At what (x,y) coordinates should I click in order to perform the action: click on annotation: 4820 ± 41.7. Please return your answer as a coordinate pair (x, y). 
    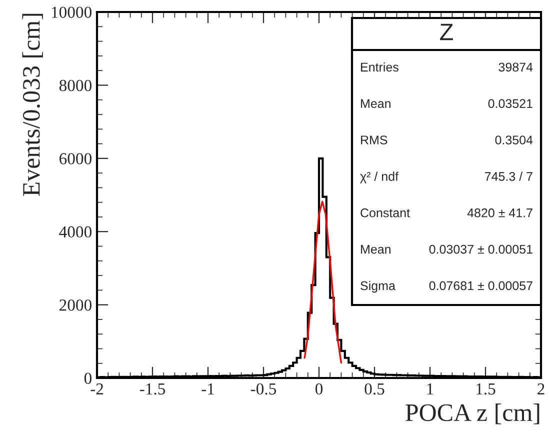
    Looking at the image, I should click on (499, 213).